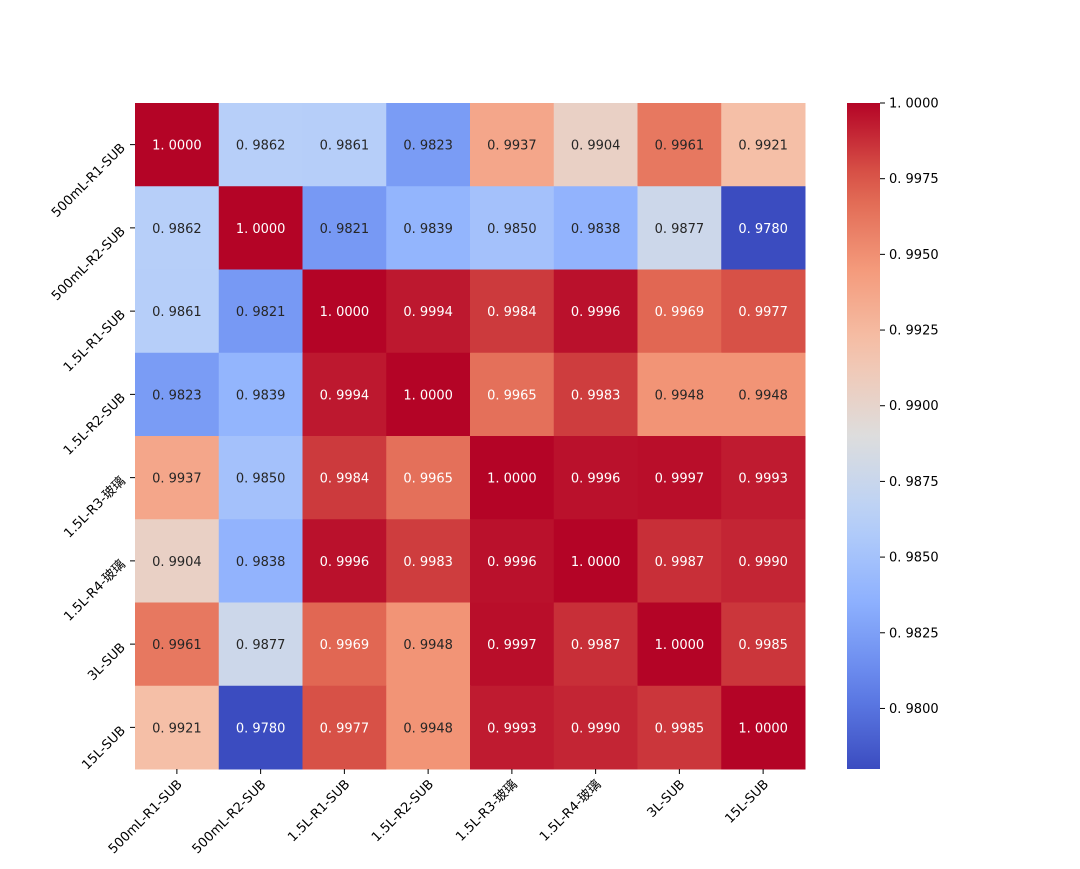 Image resolution: width=1080 pixels, height=869 pixels. Describe the element at coordinates (146, 817) in the screenshot. I see `x-tick-label: 500mL-R1-SUB` at that location.